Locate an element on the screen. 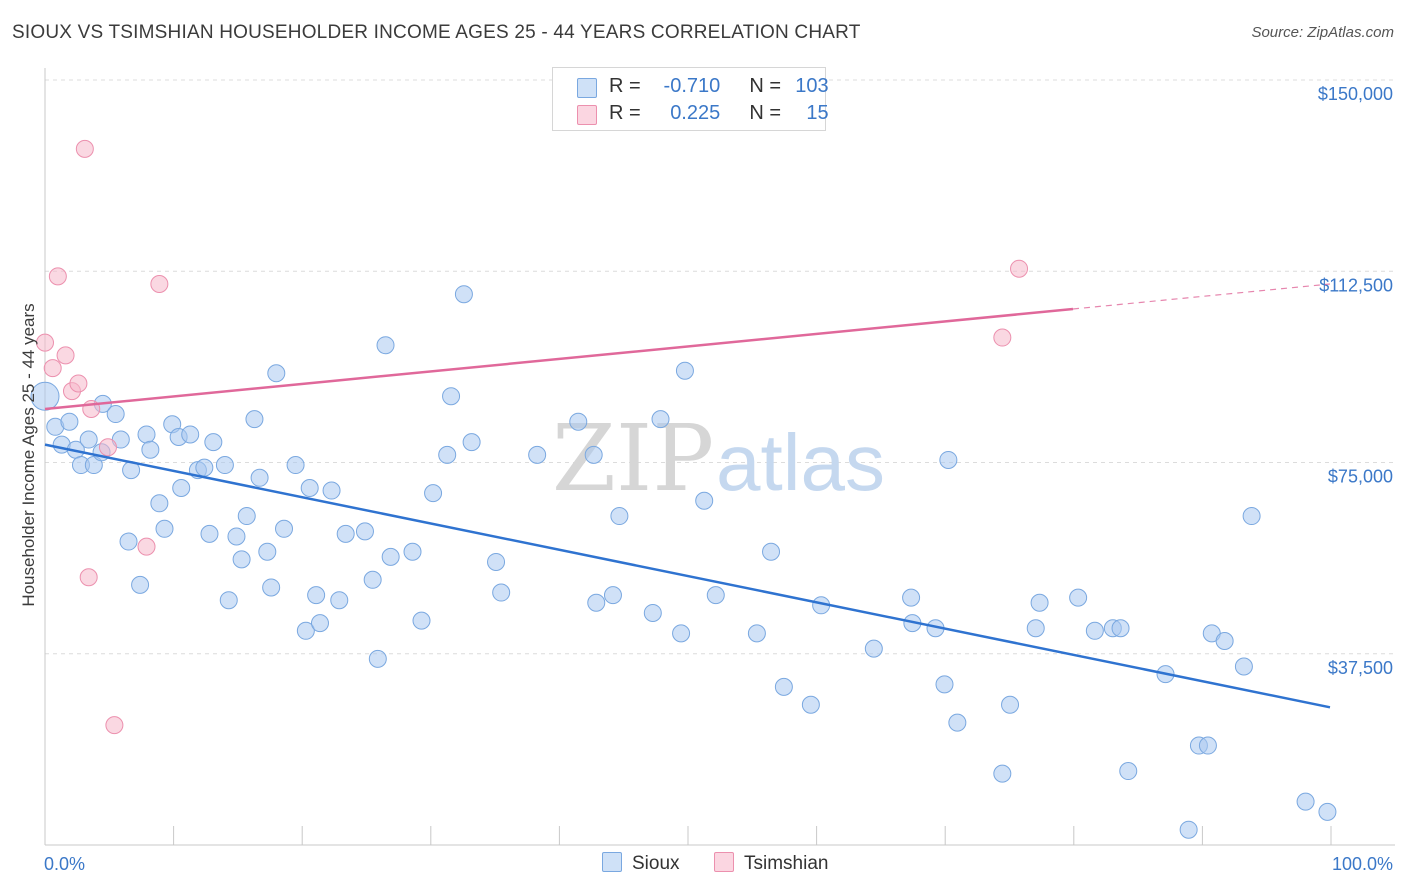  watermark: ZIP atlas is located at coordinates (718, 458).